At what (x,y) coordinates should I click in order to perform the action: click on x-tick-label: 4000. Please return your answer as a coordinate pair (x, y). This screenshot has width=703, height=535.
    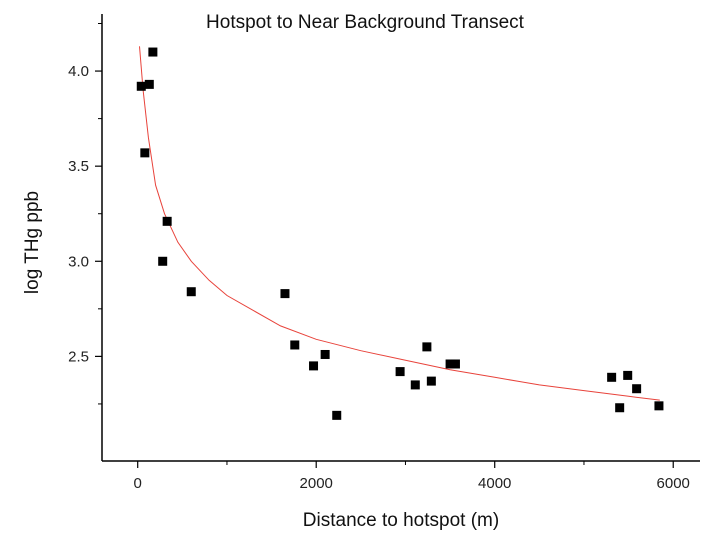
    Looking at the image, I should click on (494, 483).